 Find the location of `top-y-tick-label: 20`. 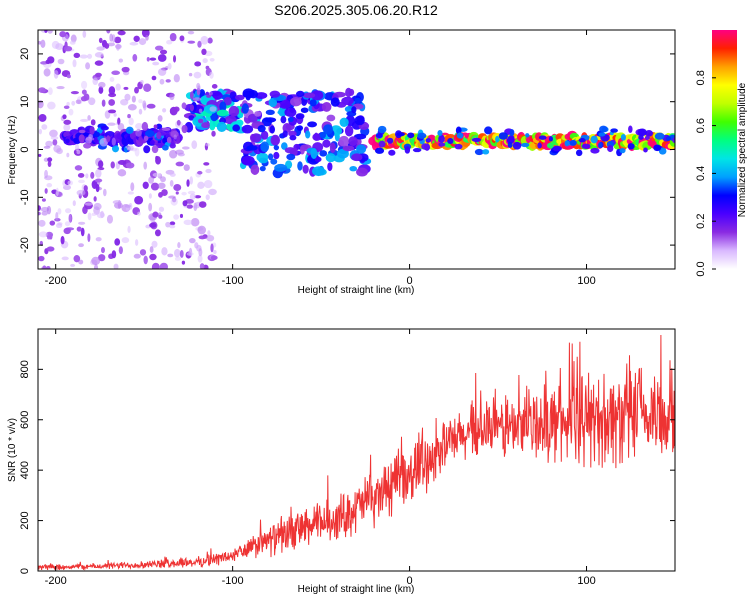

top-y-tick-label: 20 is located at coordinates (25, 54).